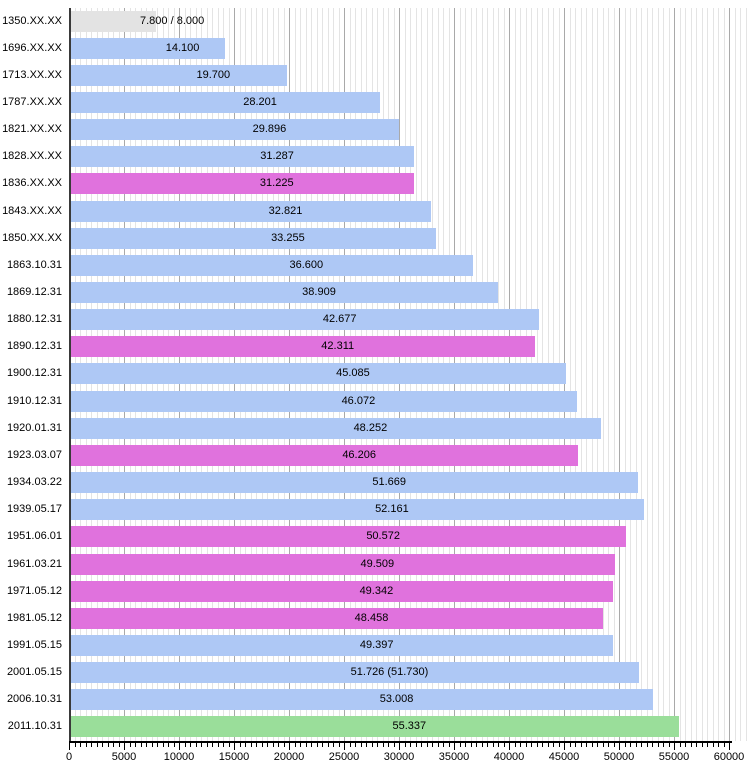 Image resolution: width=750 pixels, height=766 pixels. I want to click on x-axis-tick-label: 55000, so click(674, 757).